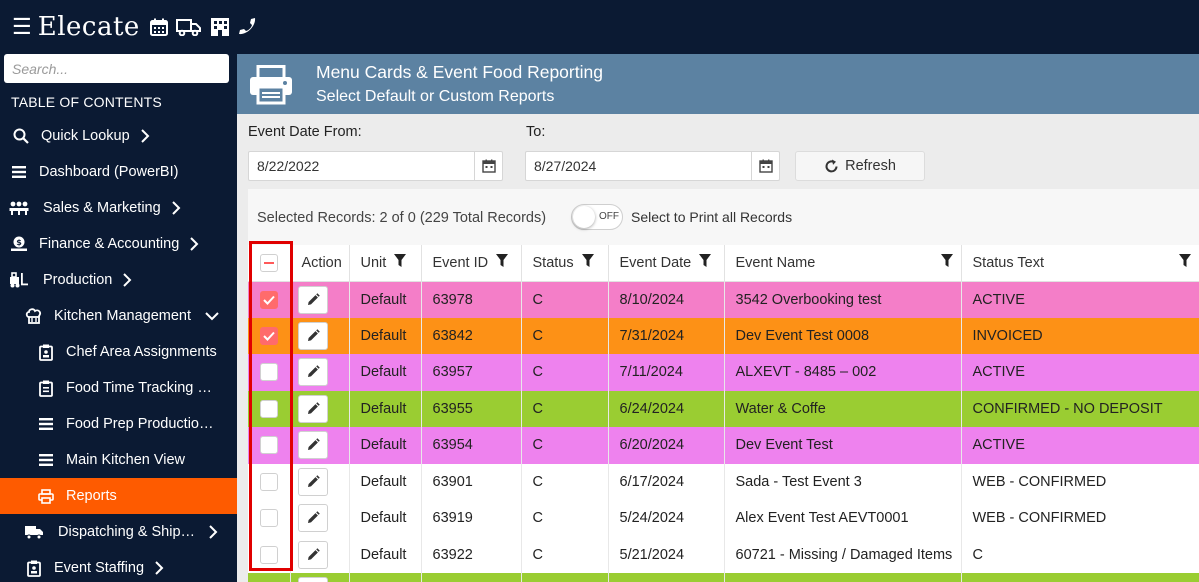 This screenshot has height=582, width=1199. I want to click on sidebar-item-finance-accounting: $ Finance & Accounting, so click(118, 244).